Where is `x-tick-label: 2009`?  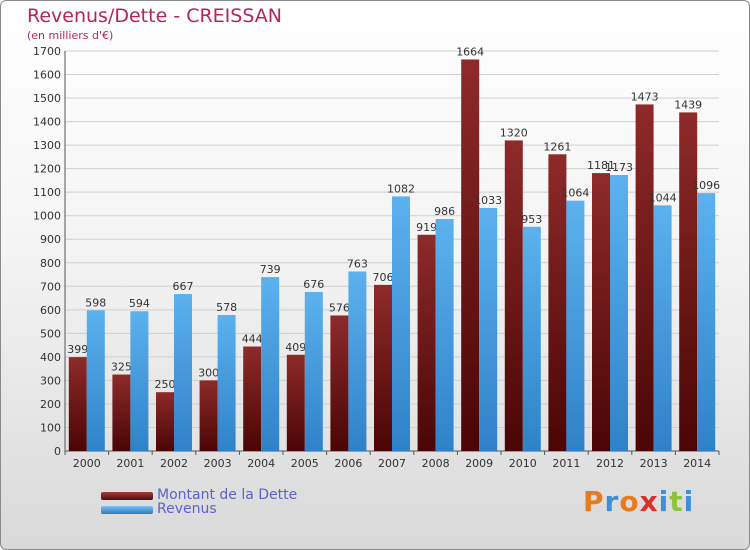 x-tick-label: 2009 is located at coordinates (479, 463).